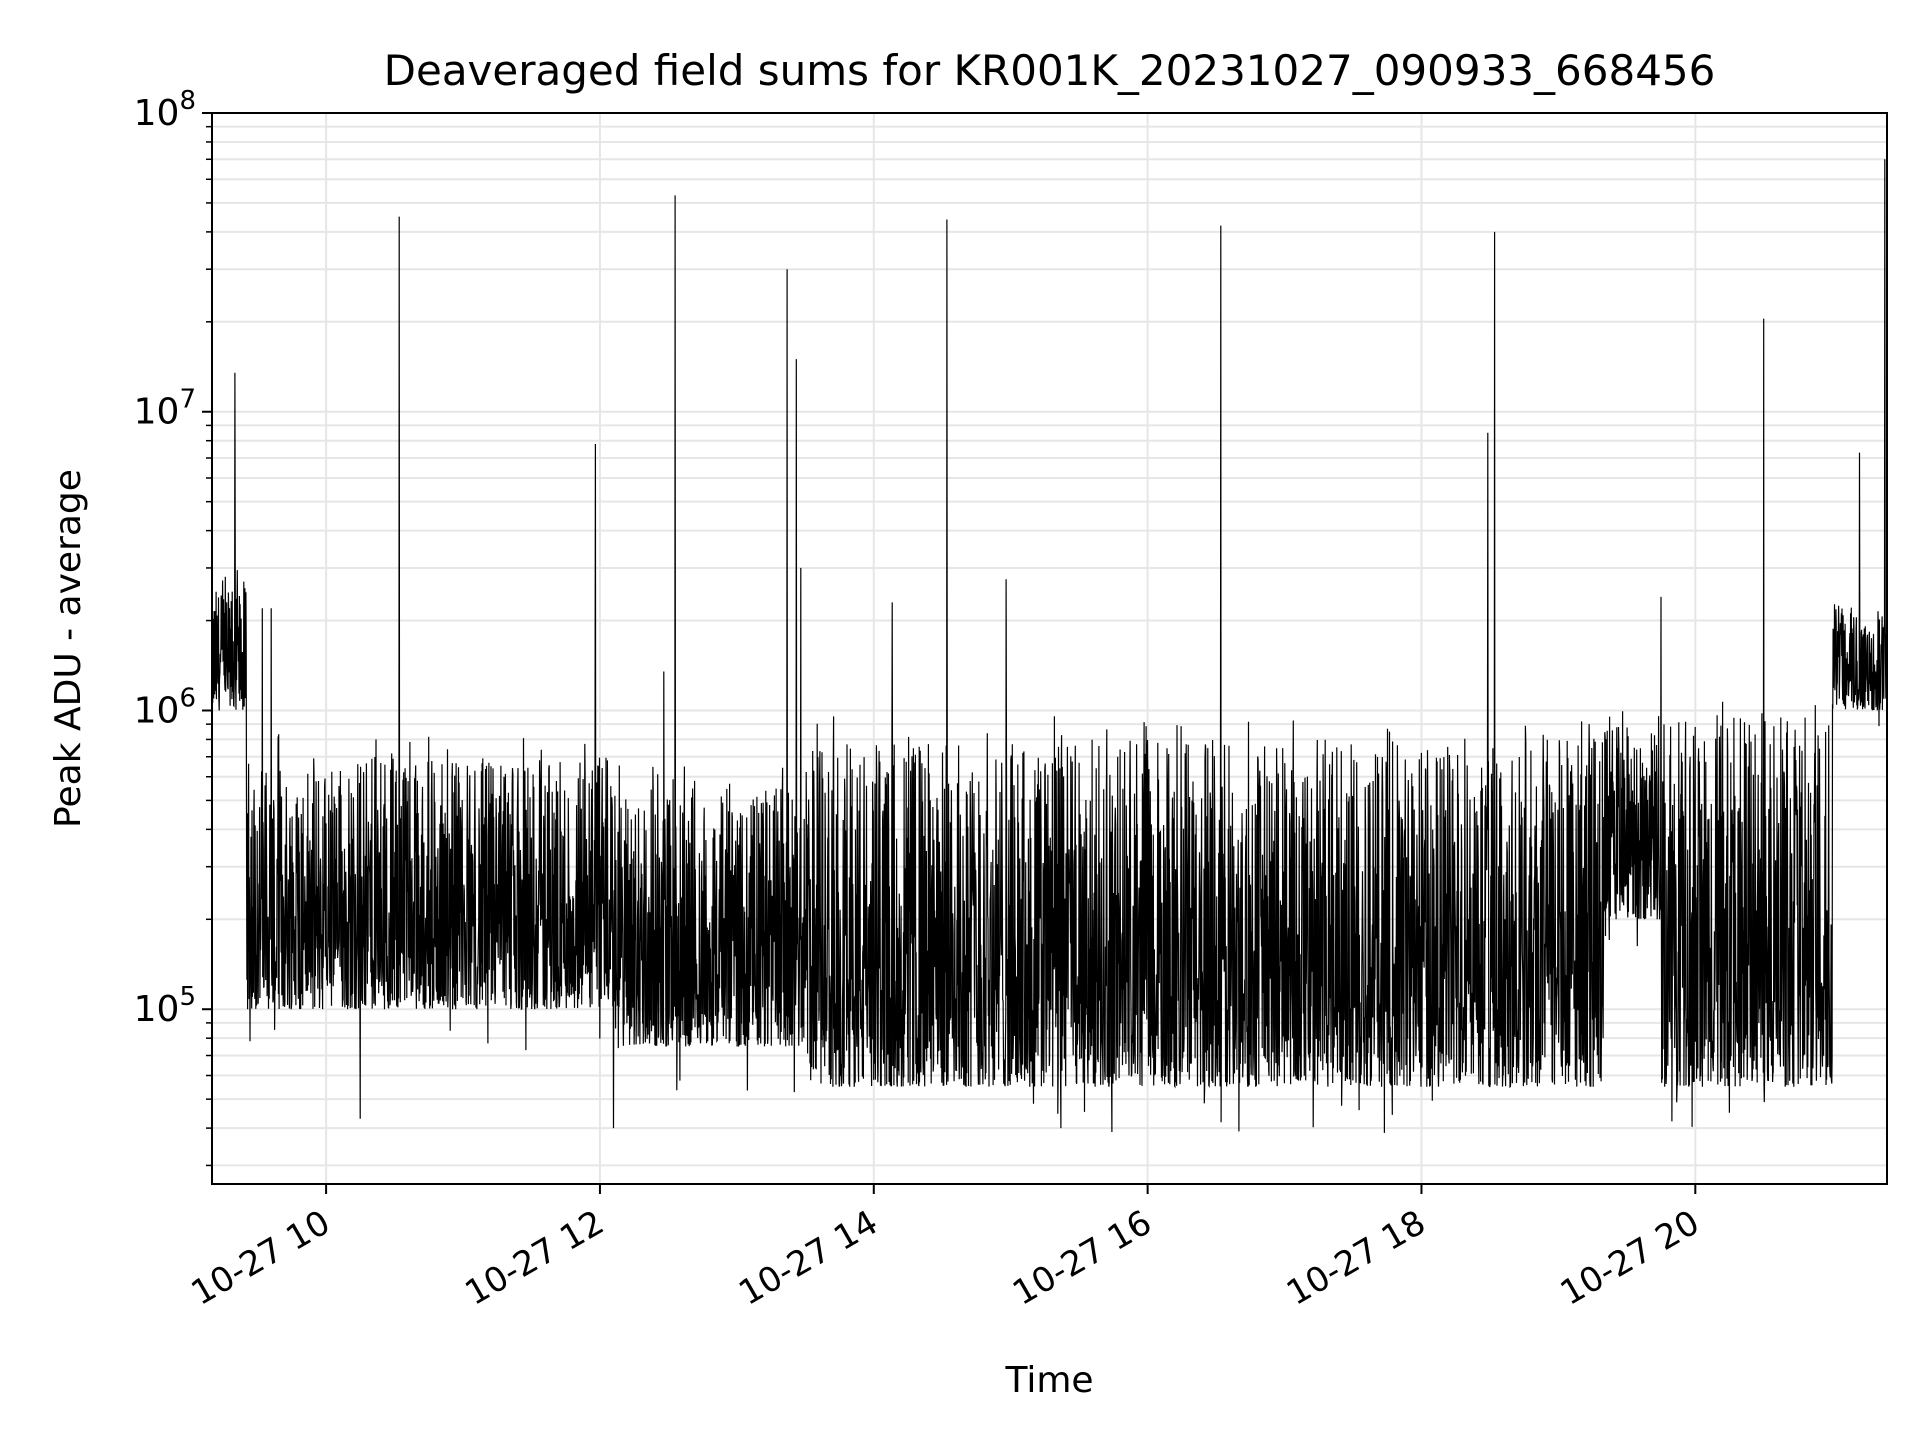 The width and height of the screenshot is (1920, 1440). I want to click on y-axis: 10⁵ 10⁶ 10⁷ 10⁸, so click(173, 626).